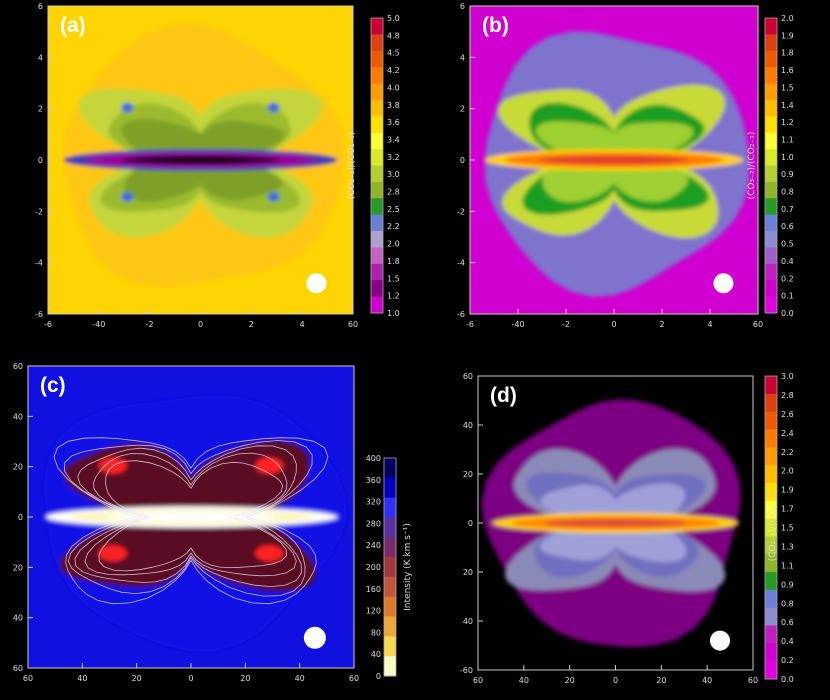 This screenshot has height=700, width=830. Describe the element at coordinates (53, 385) in the screenshot. I see `panel-label: (c)` at that location.